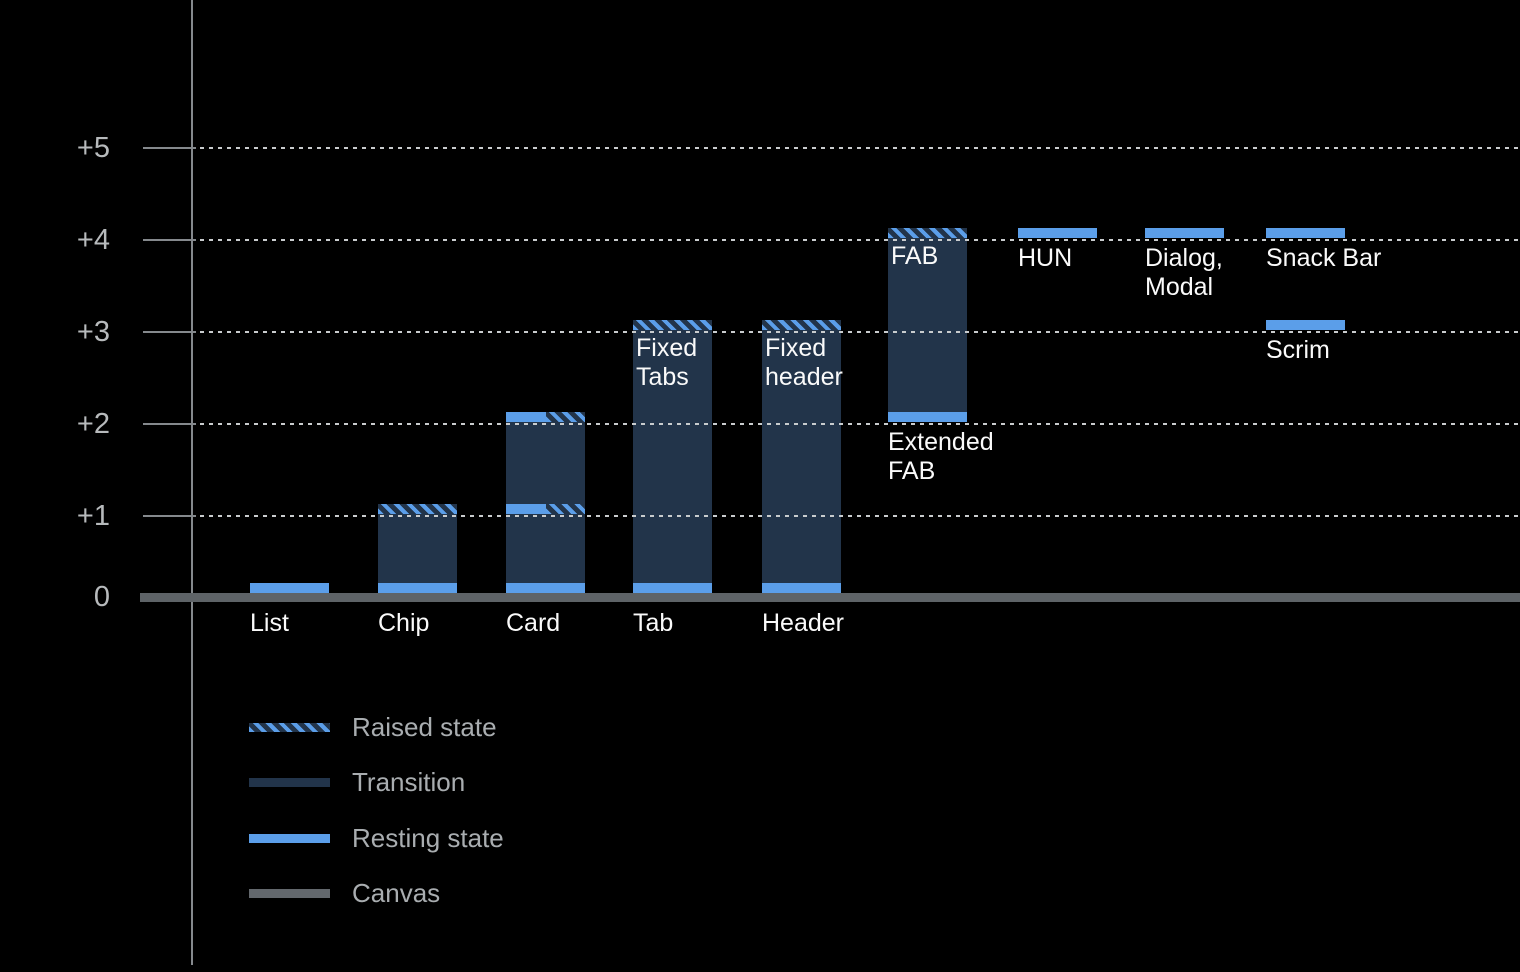  I want to click on y-axis-label-0: 0, so click(101, 597).